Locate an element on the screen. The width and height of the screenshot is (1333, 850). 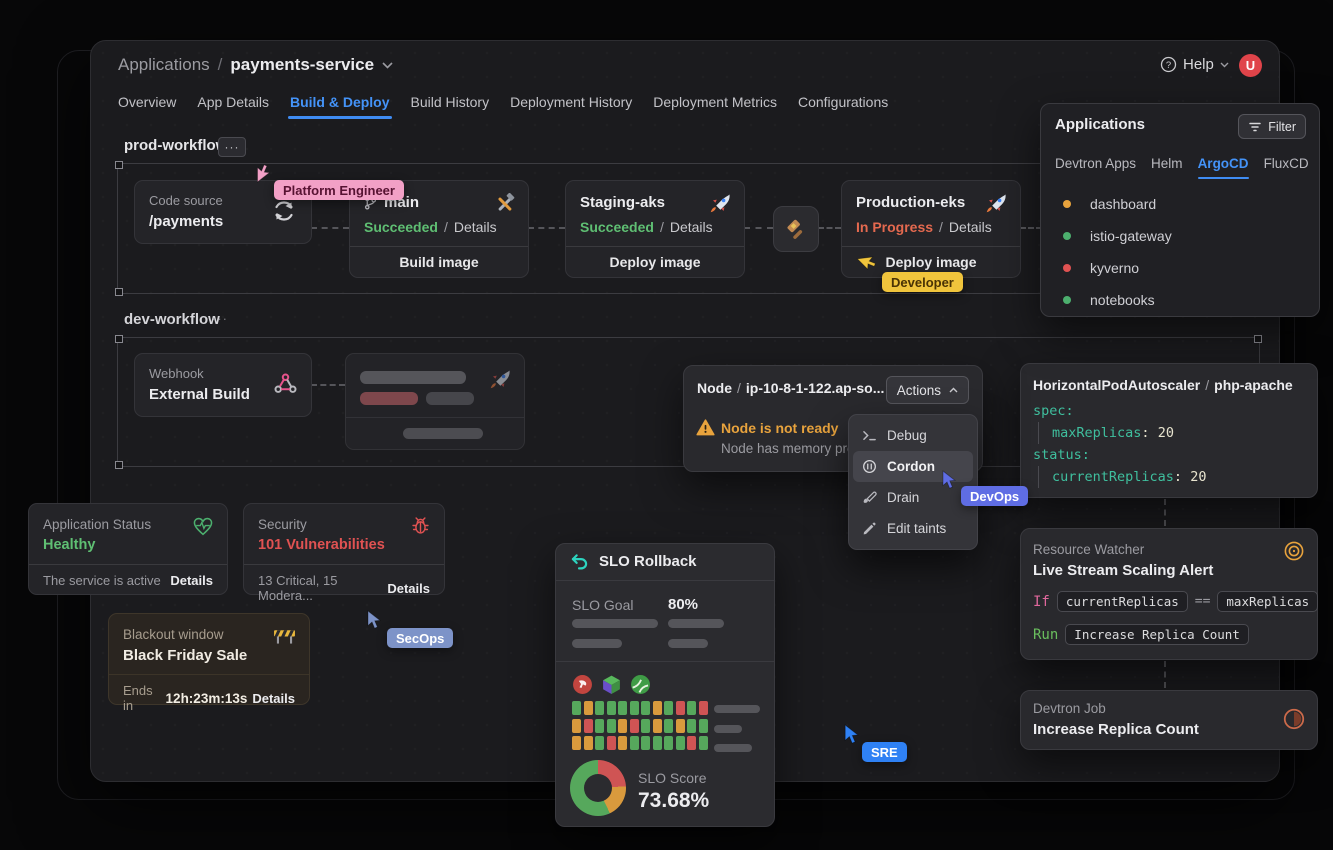
tab-fluxcd: FluxCD is located at coordinates (1286, 163).